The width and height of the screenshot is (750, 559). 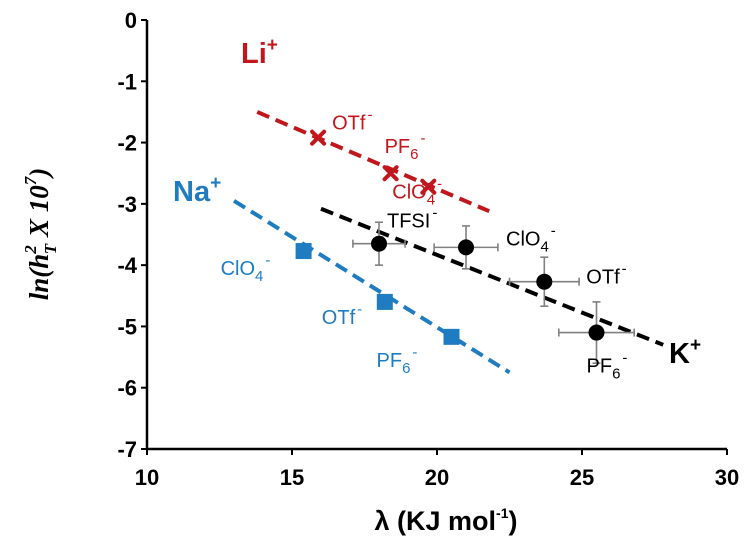 What do you see at coordinates (127, 204) in the screenshot?
I see `y-tick-label: -3` at bounding box center [127, 204].